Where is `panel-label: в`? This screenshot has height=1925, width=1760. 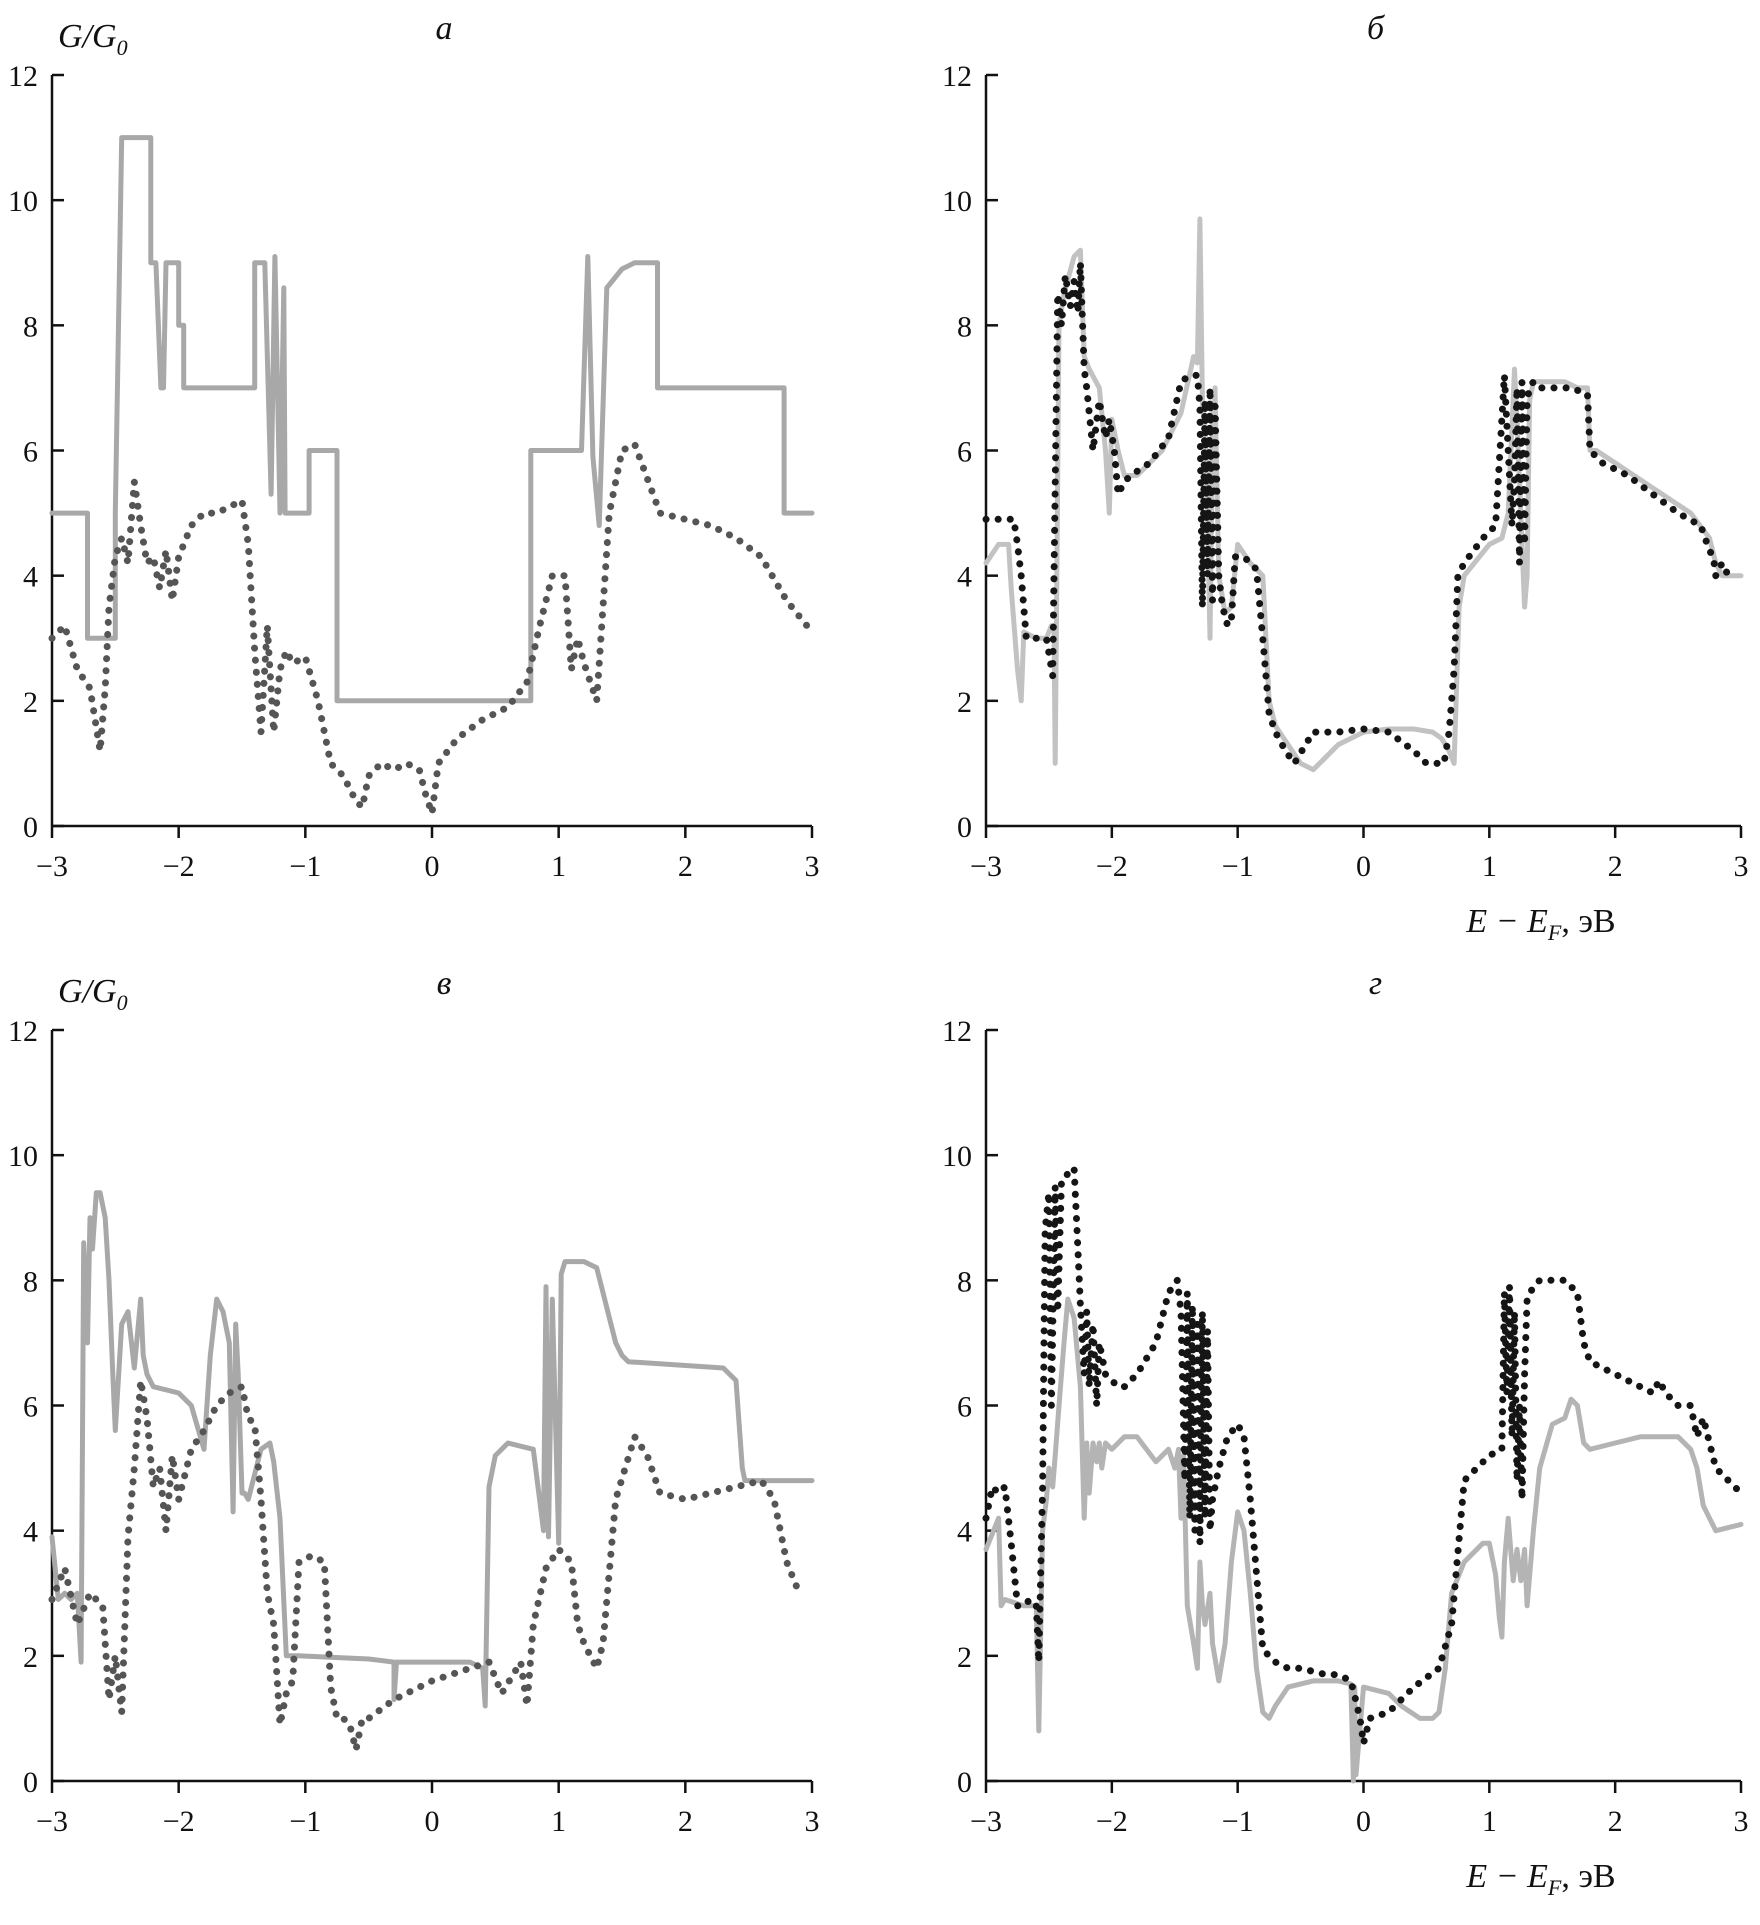
panel-label: в is located at coordinates (444, 983).